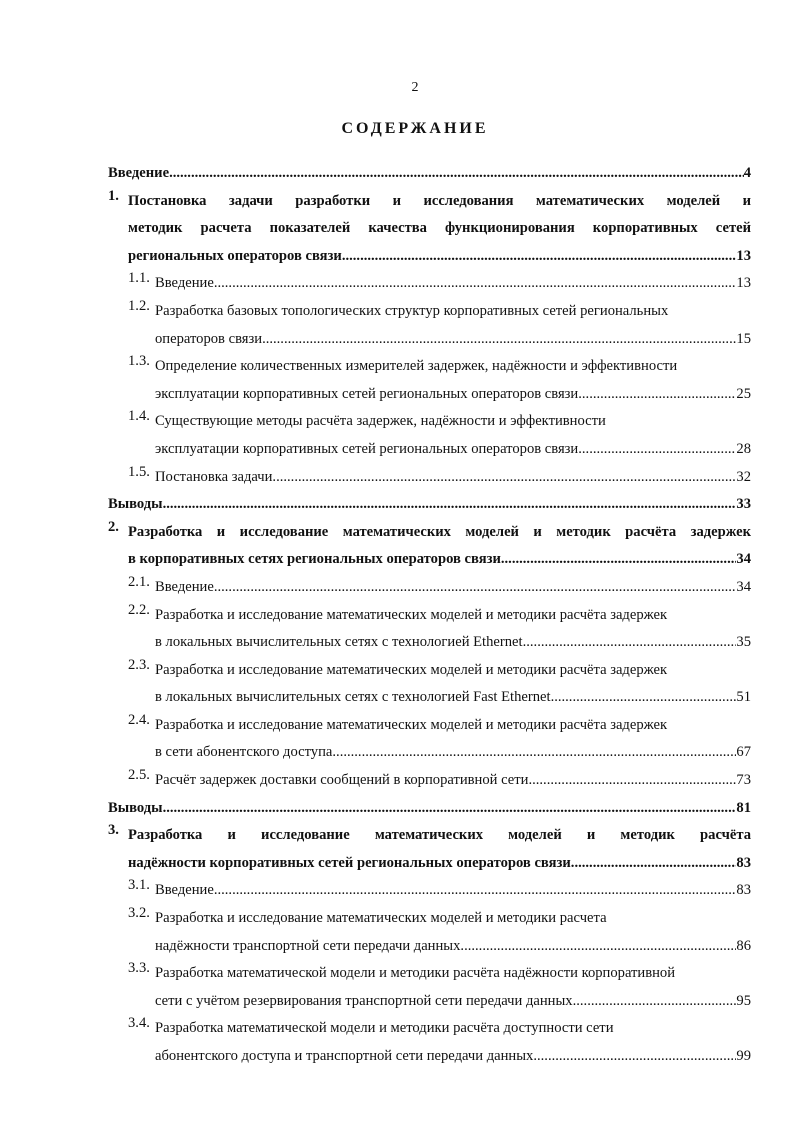 The image size is (793, 1122). I want to click on toc-entry: 1.1. Введение 13, so click(429, 284).